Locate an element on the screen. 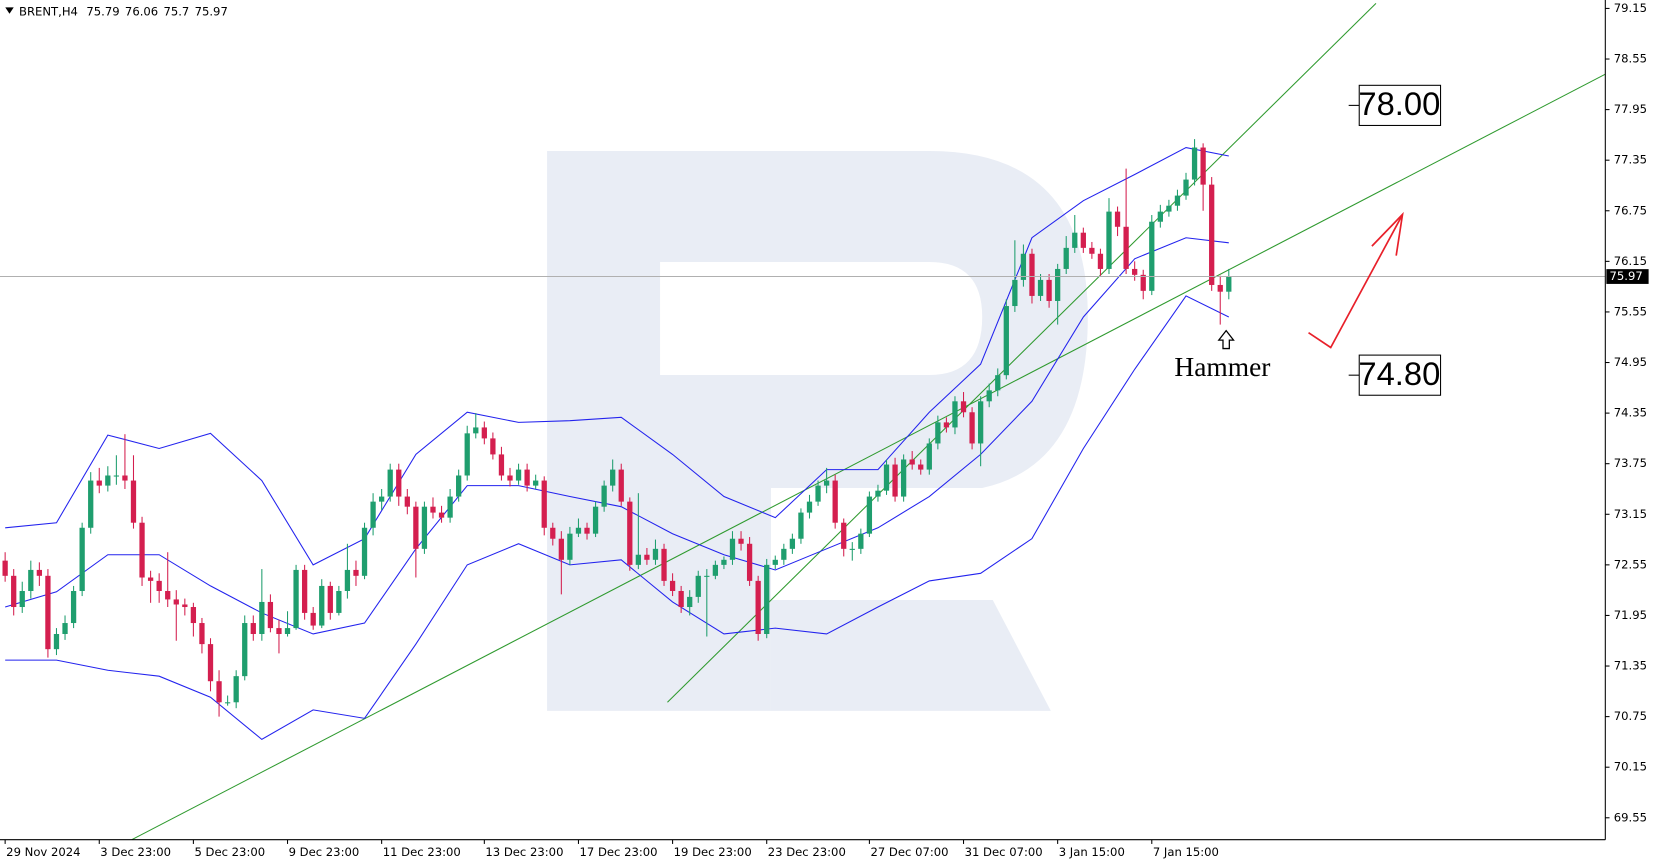 Image resolution: width=1656 pixels, height=864 pixels. x-tick-label: 3 Jan 15:00 is located at coordinates (1092, 852).